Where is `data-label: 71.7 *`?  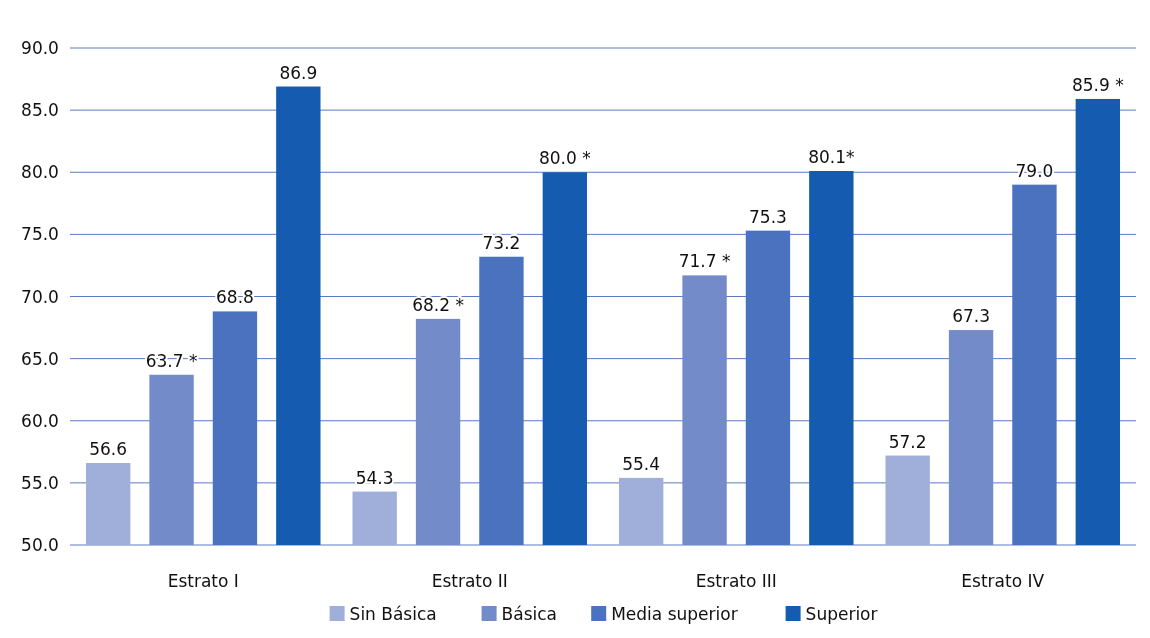 data-label: 71.7 * is located at coordinates (704, 261).